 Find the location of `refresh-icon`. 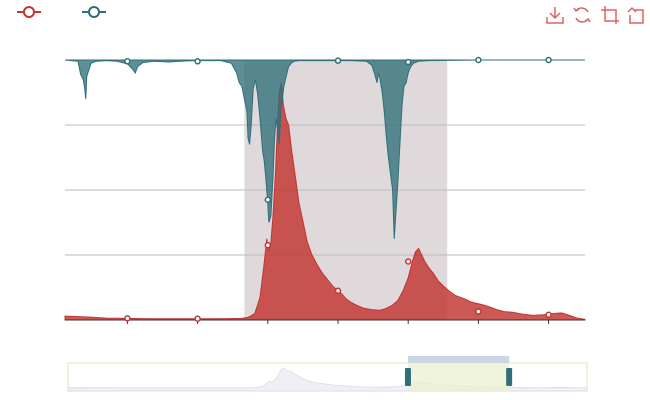

refresh-icon is located at coordinates (582, 15).